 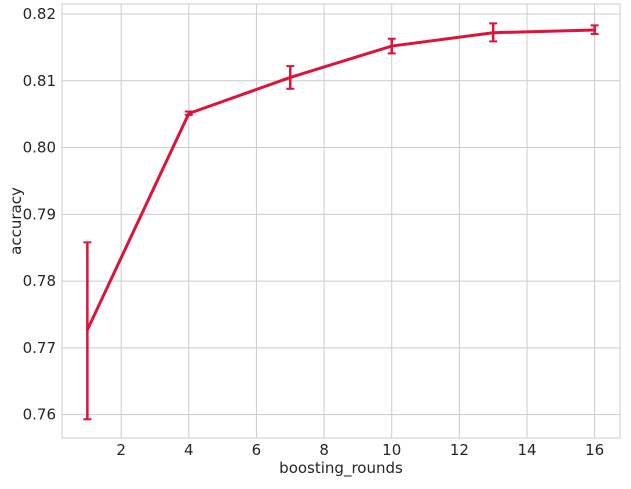 What do you see at coordinates (121, 450) in the screenshot?
I see `x-tick-label: 2` at bounding box center [121, 450].